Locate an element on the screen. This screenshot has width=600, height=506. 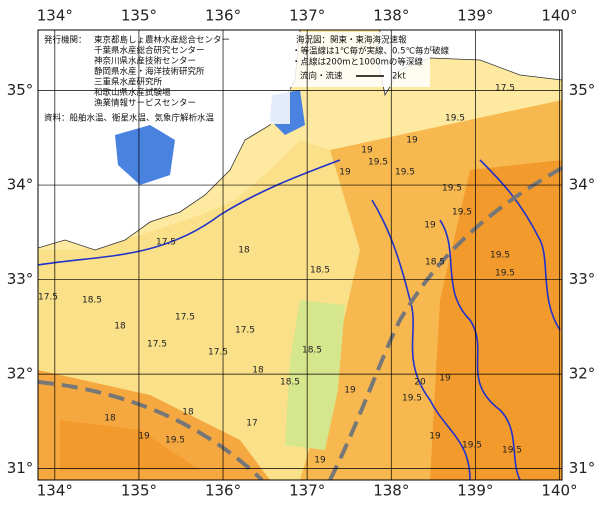
contour-label: 17 is located at coordinates (251, 424).